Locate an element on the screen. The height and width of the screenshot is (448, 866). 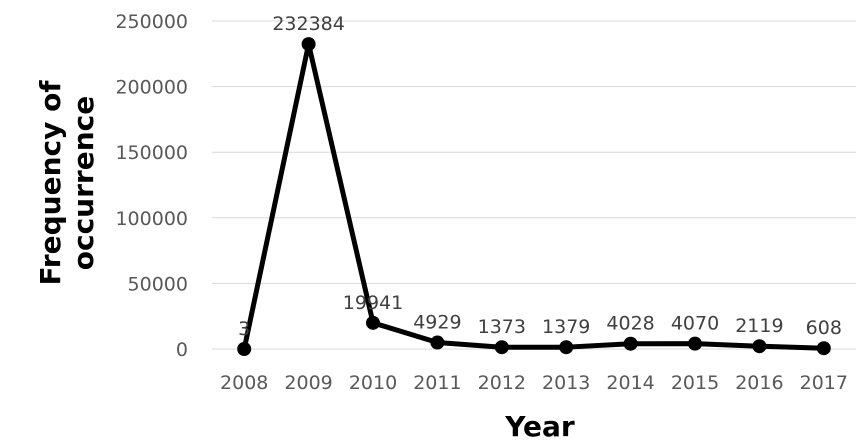
x-axis-ticks: 2008 2009 2010 2011 2012 2013 2014 2015 2016 2017 is located at coordinates (534, 383).